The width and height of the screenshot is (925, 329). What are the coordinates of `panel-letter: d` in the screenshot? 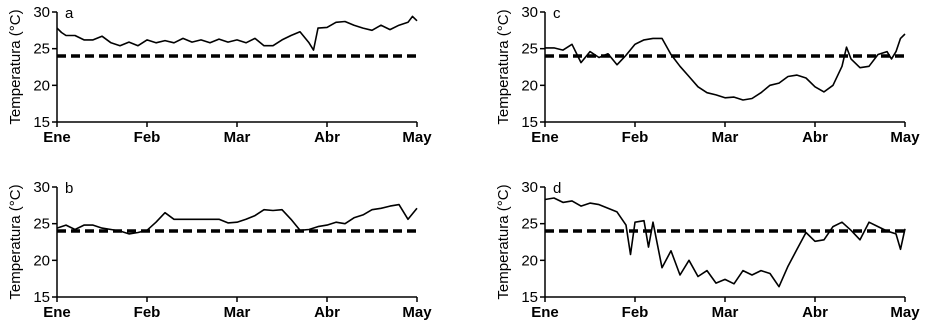 It's located at (557, 188).